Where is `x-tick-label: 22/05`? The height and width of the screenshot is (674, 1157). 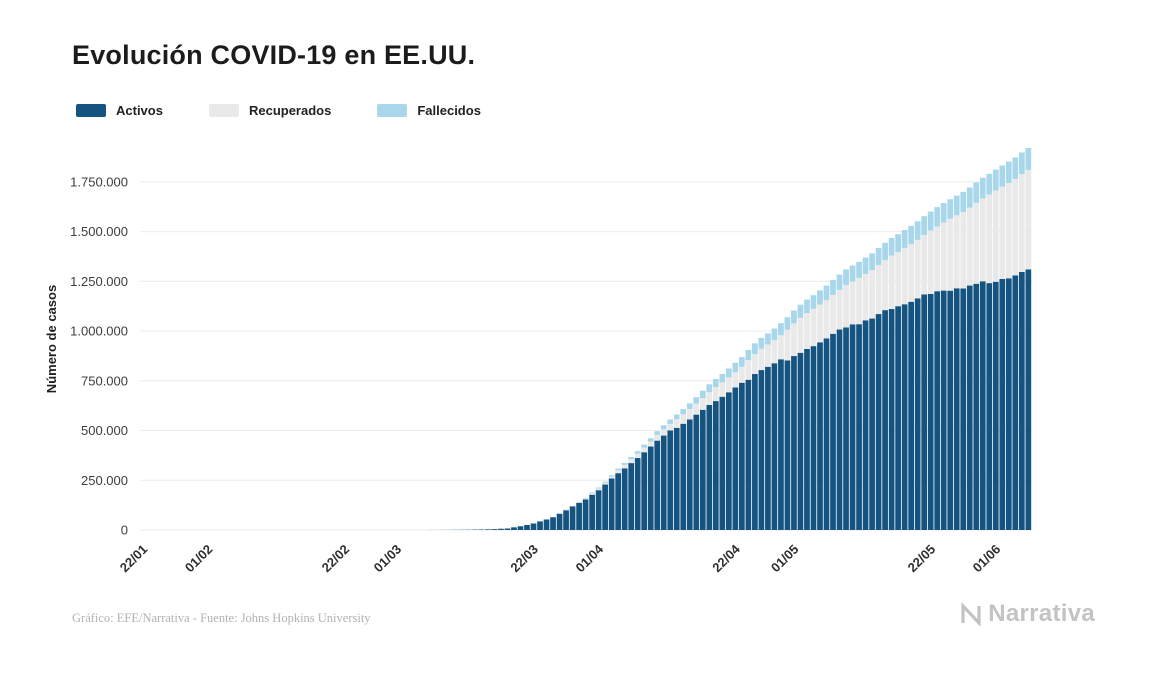 x-tick-label: 22/05 is located at coordinates (922, 559).